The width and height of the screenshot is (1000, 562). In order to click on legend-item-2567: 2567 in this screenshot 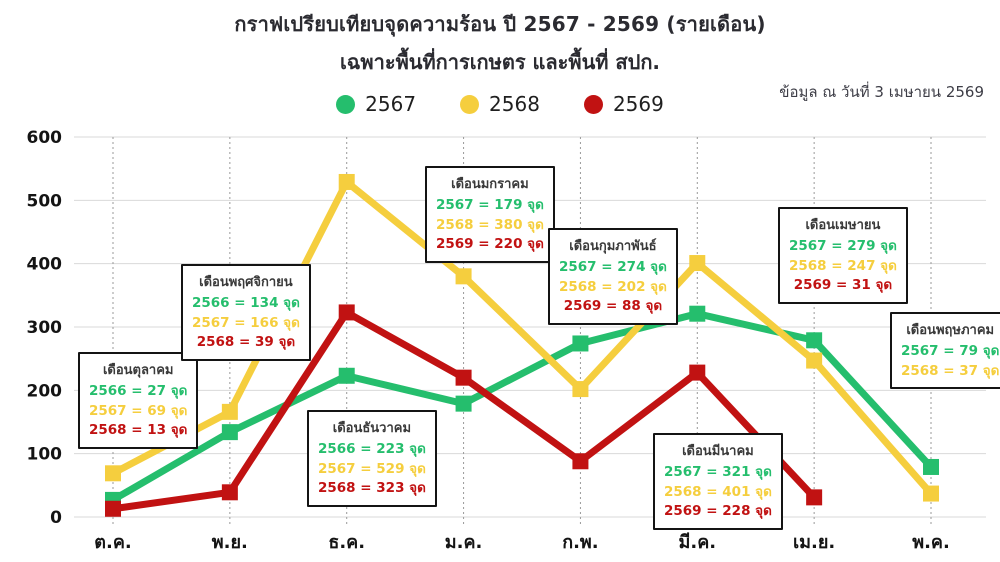, I will do `click(376, 104)`.